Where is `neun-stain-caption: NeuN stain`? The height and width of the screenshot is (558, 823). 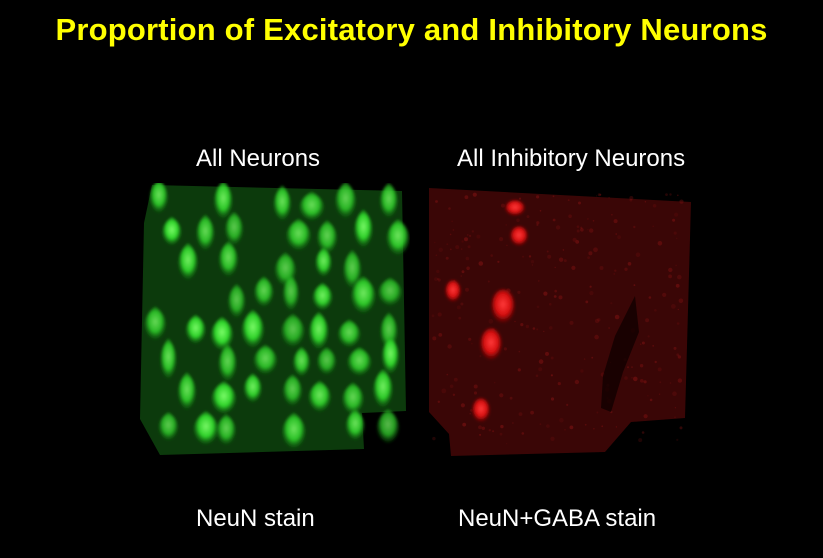 neun-stain-caption: NeuN stain is located at coordinates (255, 518).